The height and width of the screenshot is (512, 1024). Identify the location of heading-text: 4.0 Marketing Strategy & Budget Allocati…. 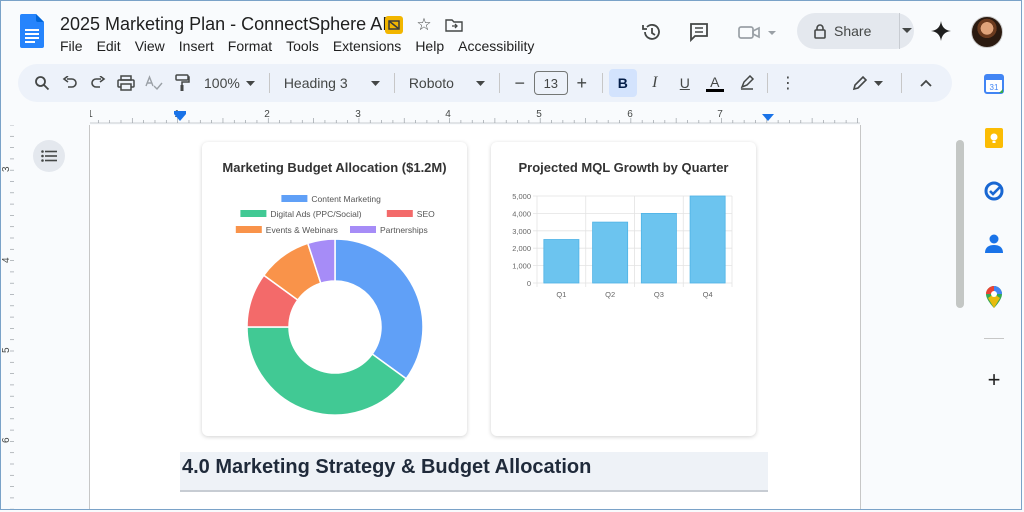
(387, 467).